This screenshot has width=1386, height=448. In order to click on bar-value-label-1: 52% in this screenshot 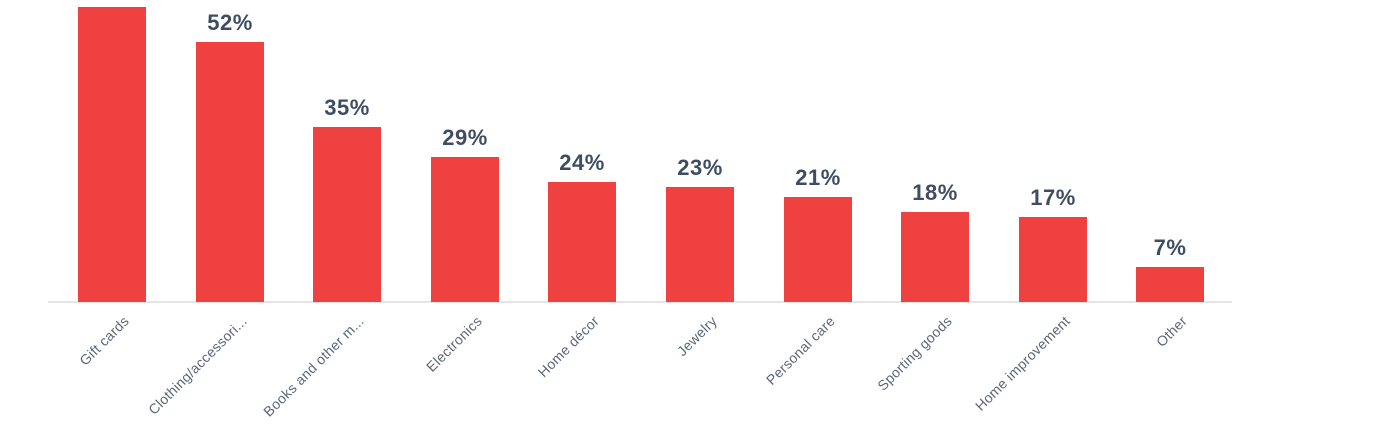, I will do `click(230, 22)`.